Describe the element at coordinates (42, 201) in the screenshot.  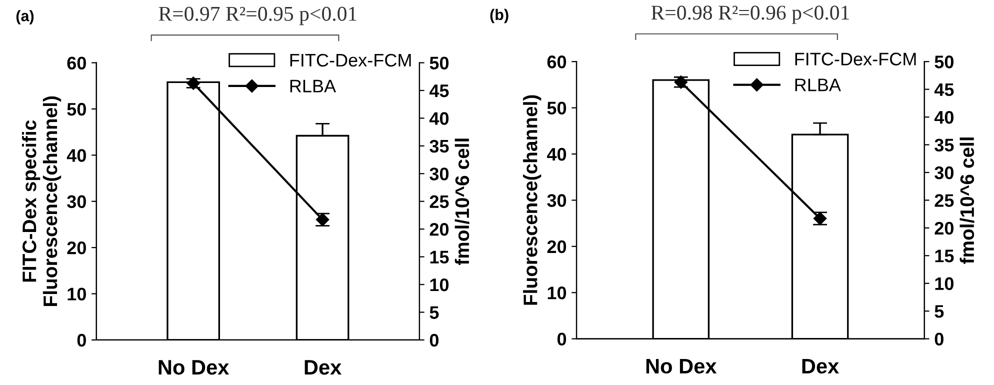
I see `y-axis-title: FITC-Dex specific Fluorescence(channel)` at that location.